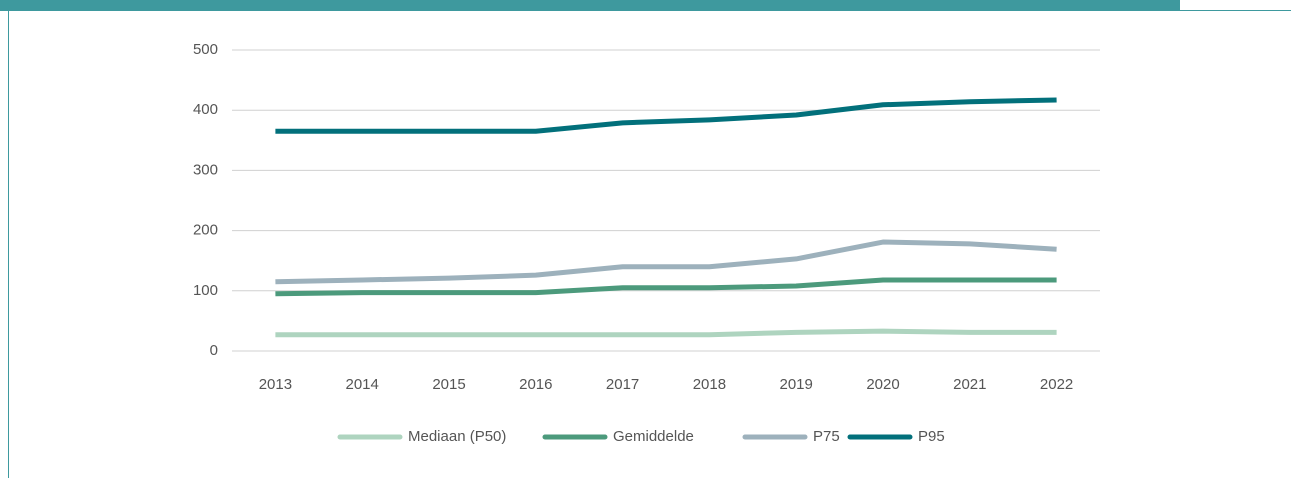  Describe the element at coordinates (275, 384) in the screenshot. I see `x-tick-label: 2013` at that location.